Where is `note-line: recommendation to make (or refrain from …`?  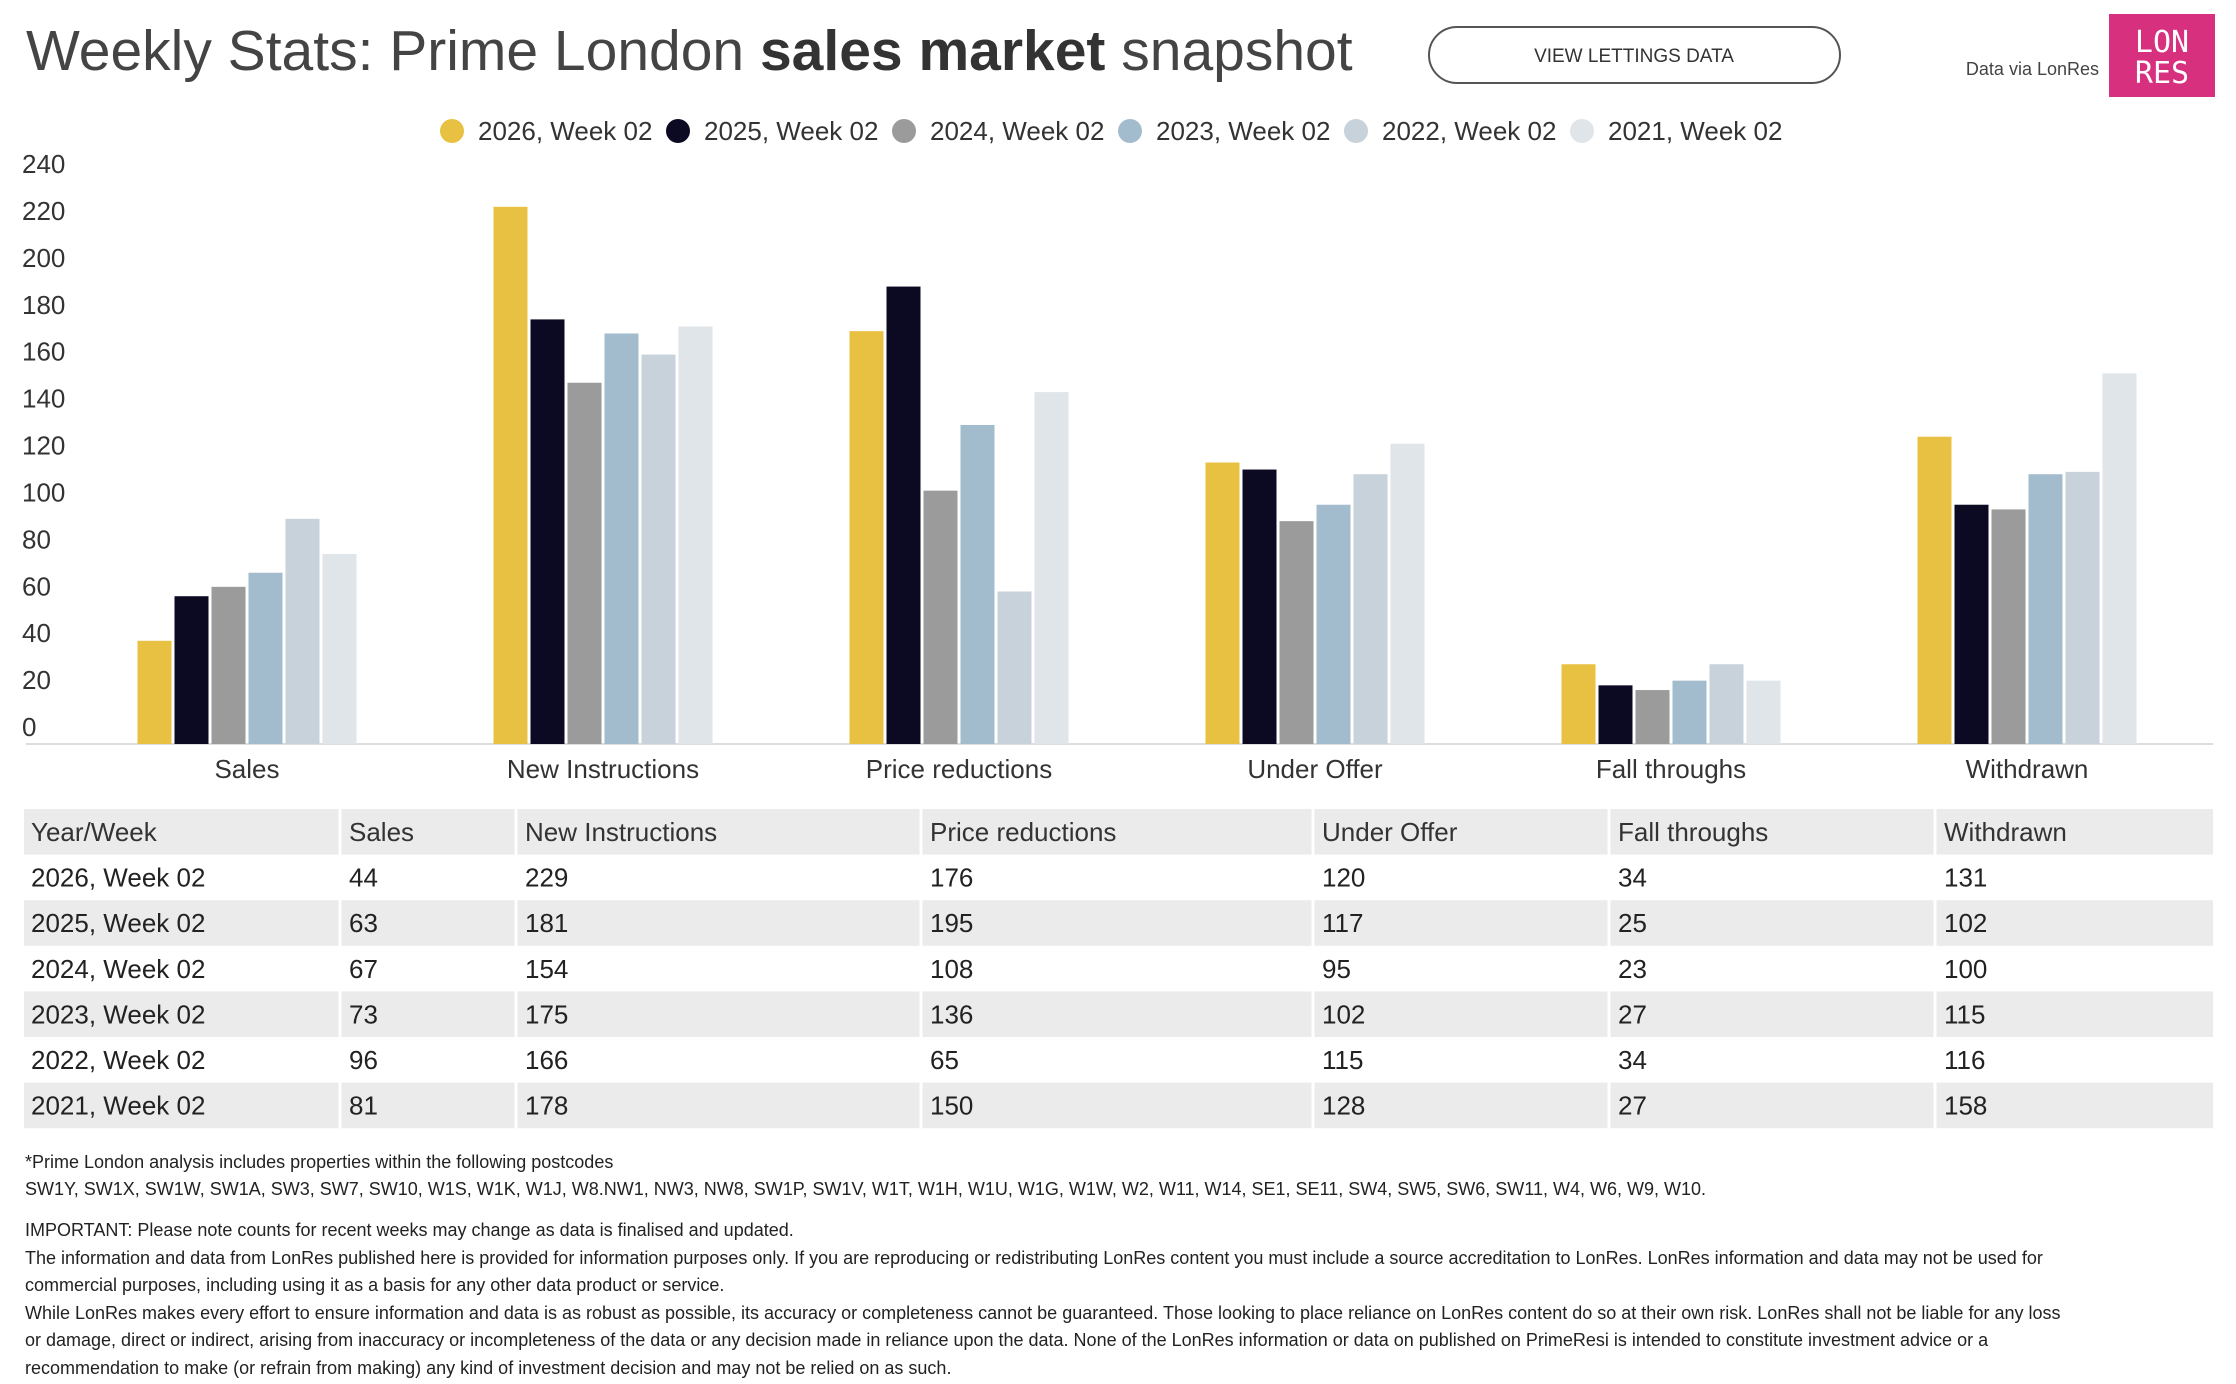
note-line: recommendation to make (or refrain from … is located at coordinates (488, 1368).